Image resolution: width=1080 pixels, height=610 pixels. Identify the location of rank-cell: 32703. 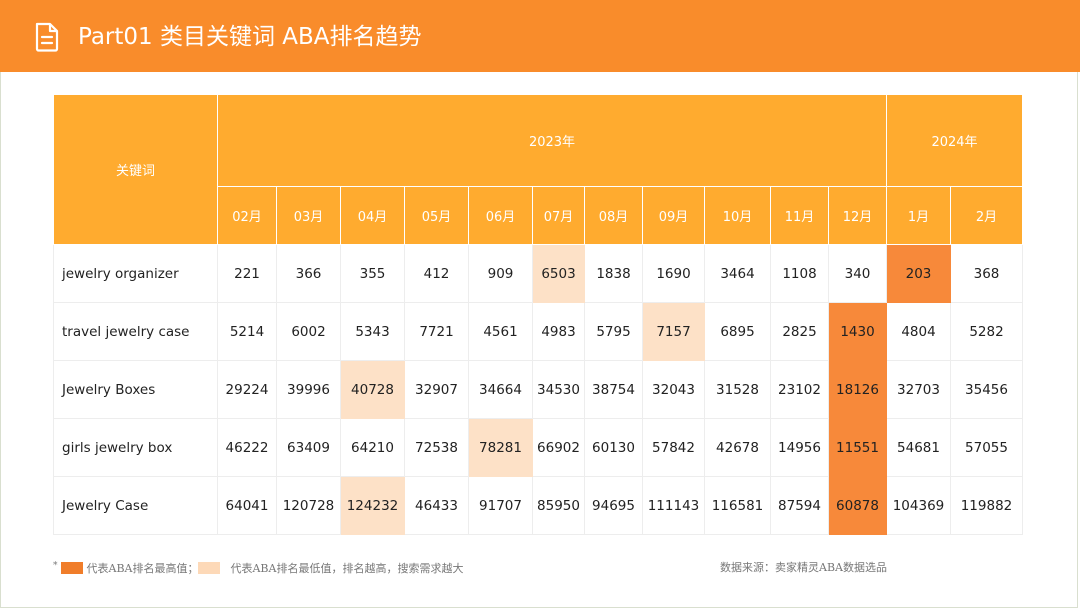
(918, 389).